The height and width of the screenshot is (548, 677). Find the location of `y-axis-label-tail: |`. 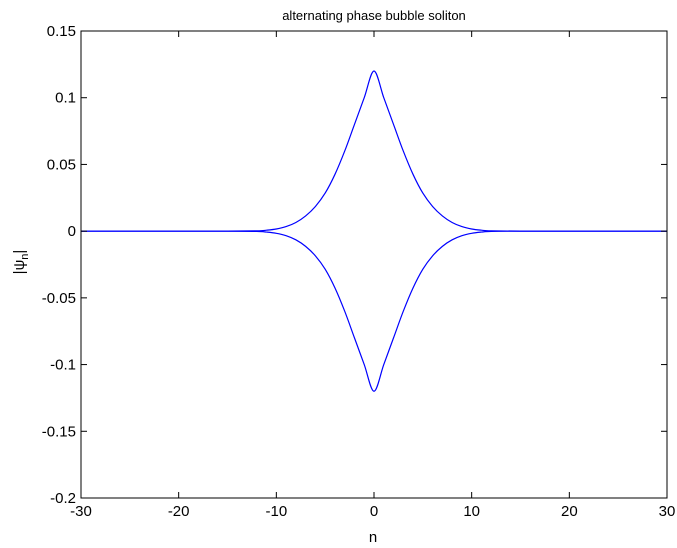

y-axis-label-tail: | is located at coordinates (19, 252).